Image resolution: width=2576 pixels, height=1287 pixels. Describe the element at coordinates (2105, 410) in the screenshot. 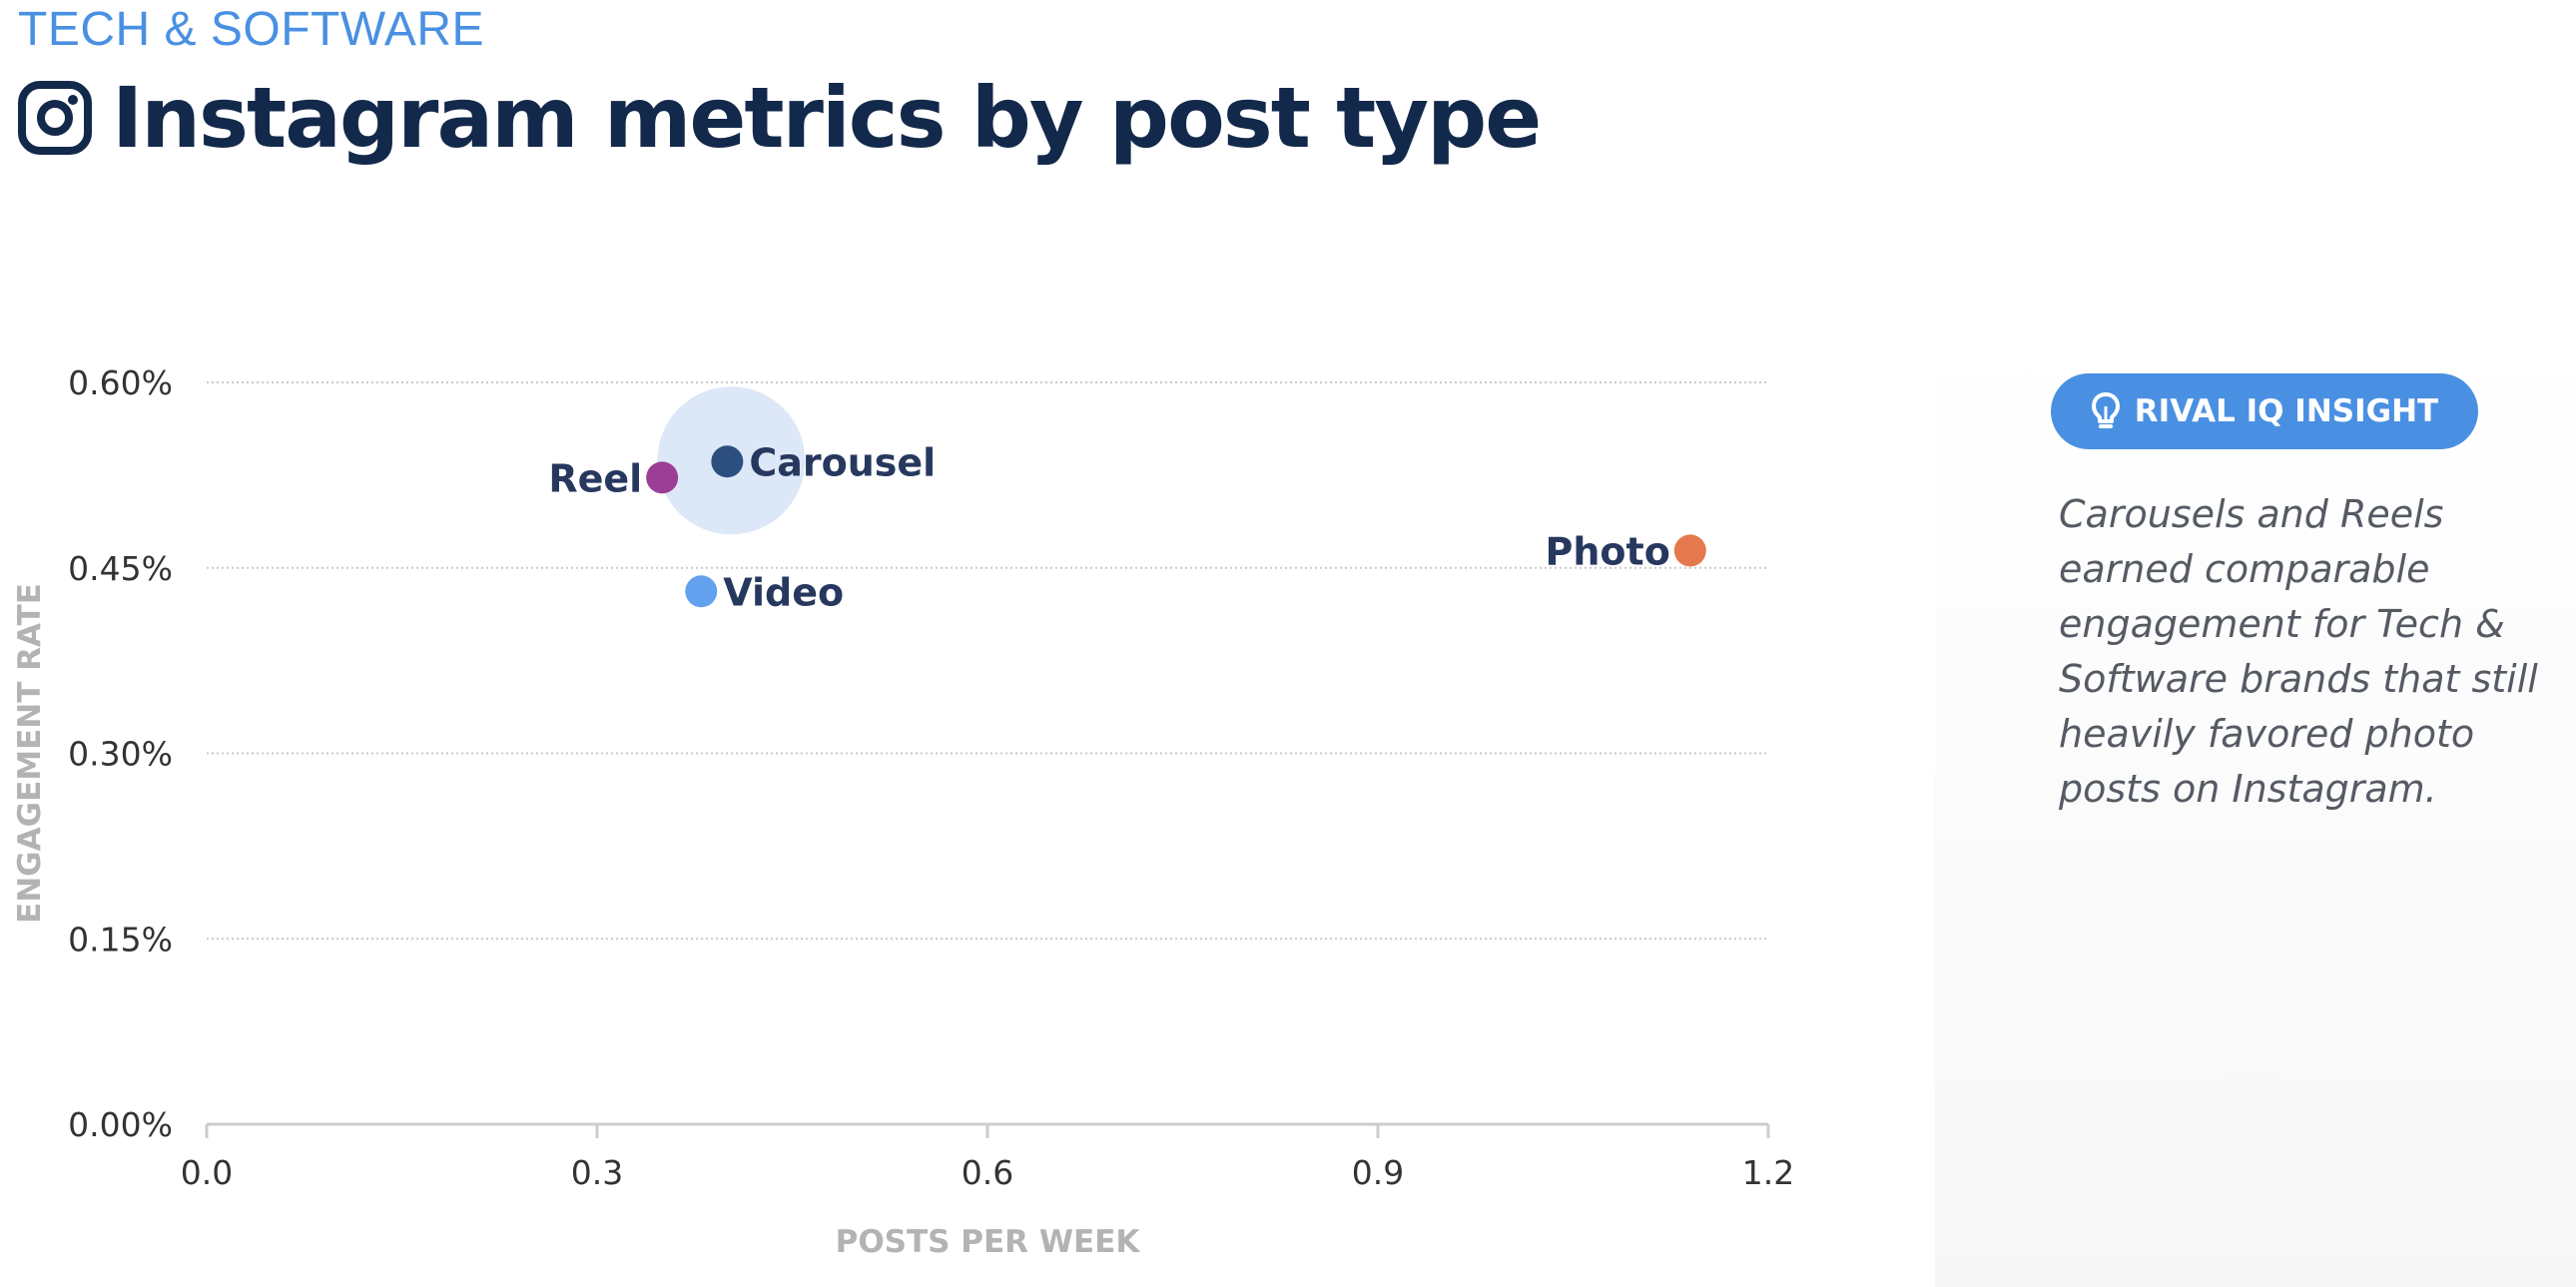

I see `lightbulb-icon` at that location.